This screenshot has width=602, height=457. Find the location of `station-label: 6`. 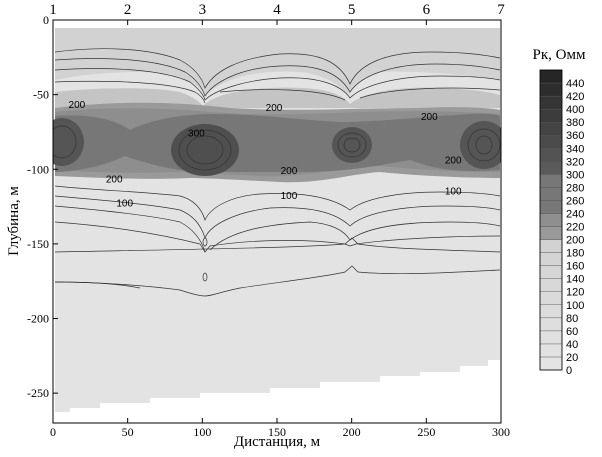

station-label: 6 is located at coordinates (427, 10).